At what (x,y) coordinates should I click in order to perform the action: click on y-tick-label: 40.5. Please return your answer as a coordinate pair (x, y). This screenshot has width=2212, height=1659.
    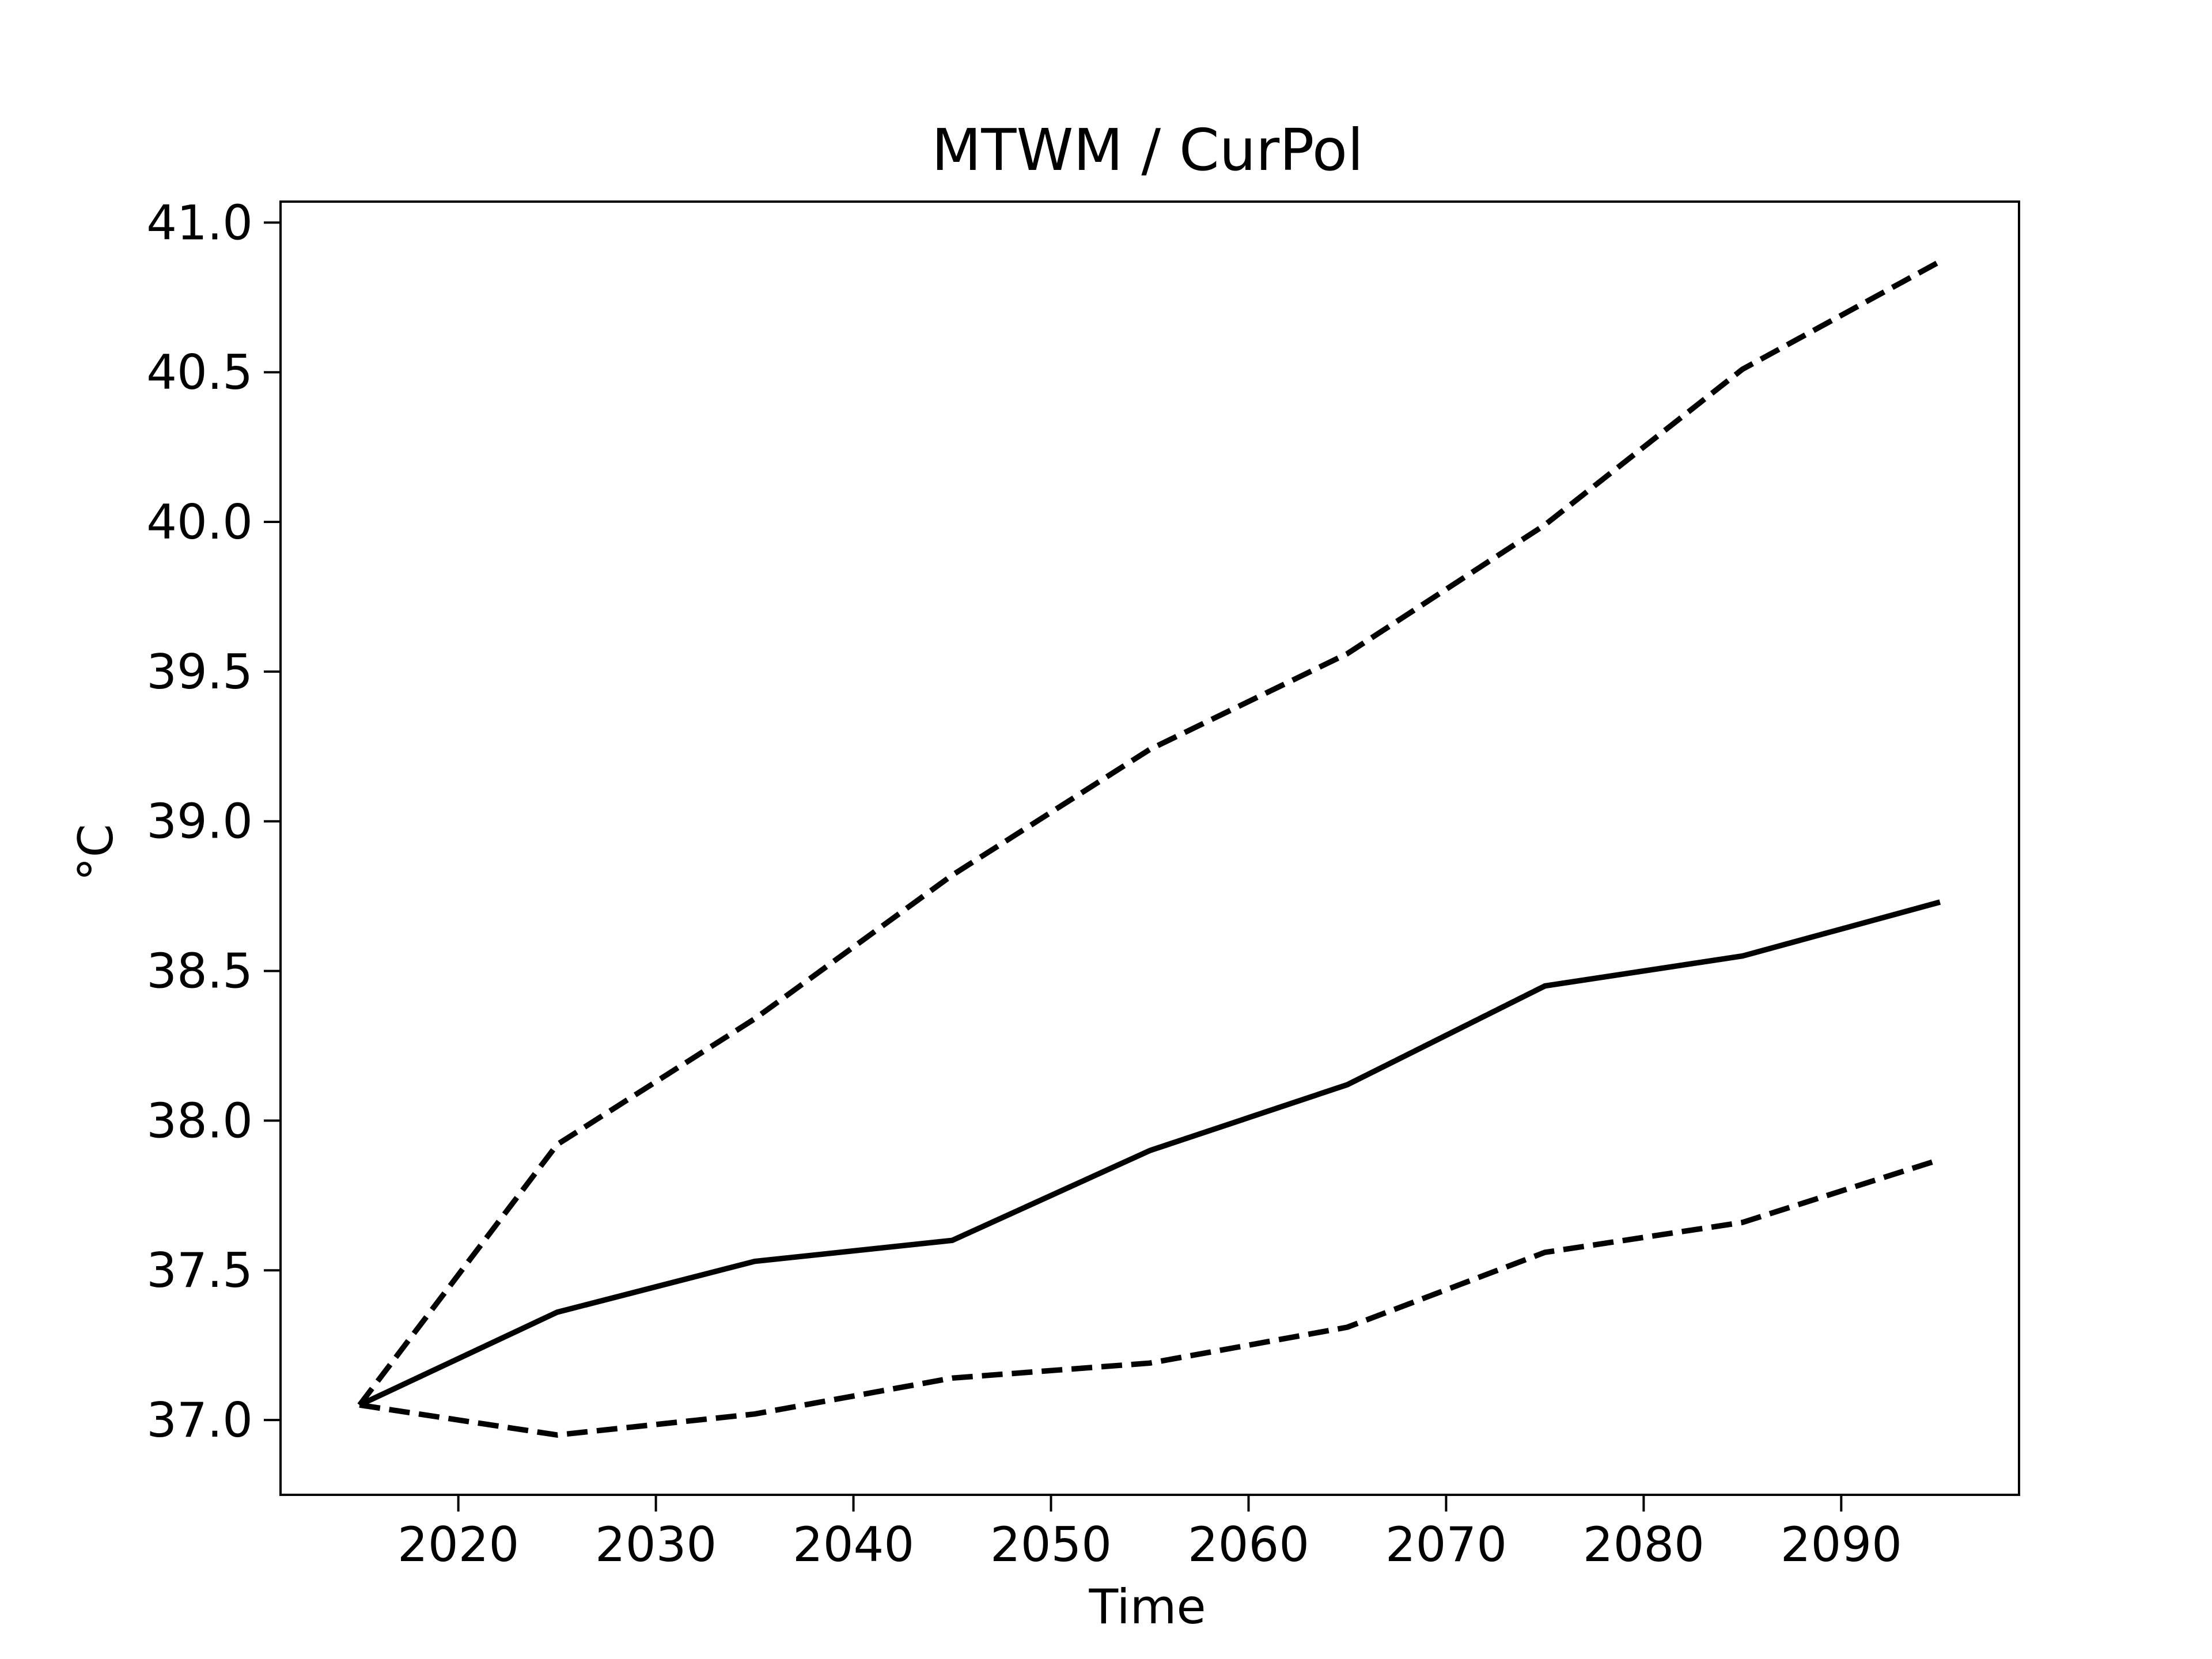
    Looking at the image, I should click on (199, 372).